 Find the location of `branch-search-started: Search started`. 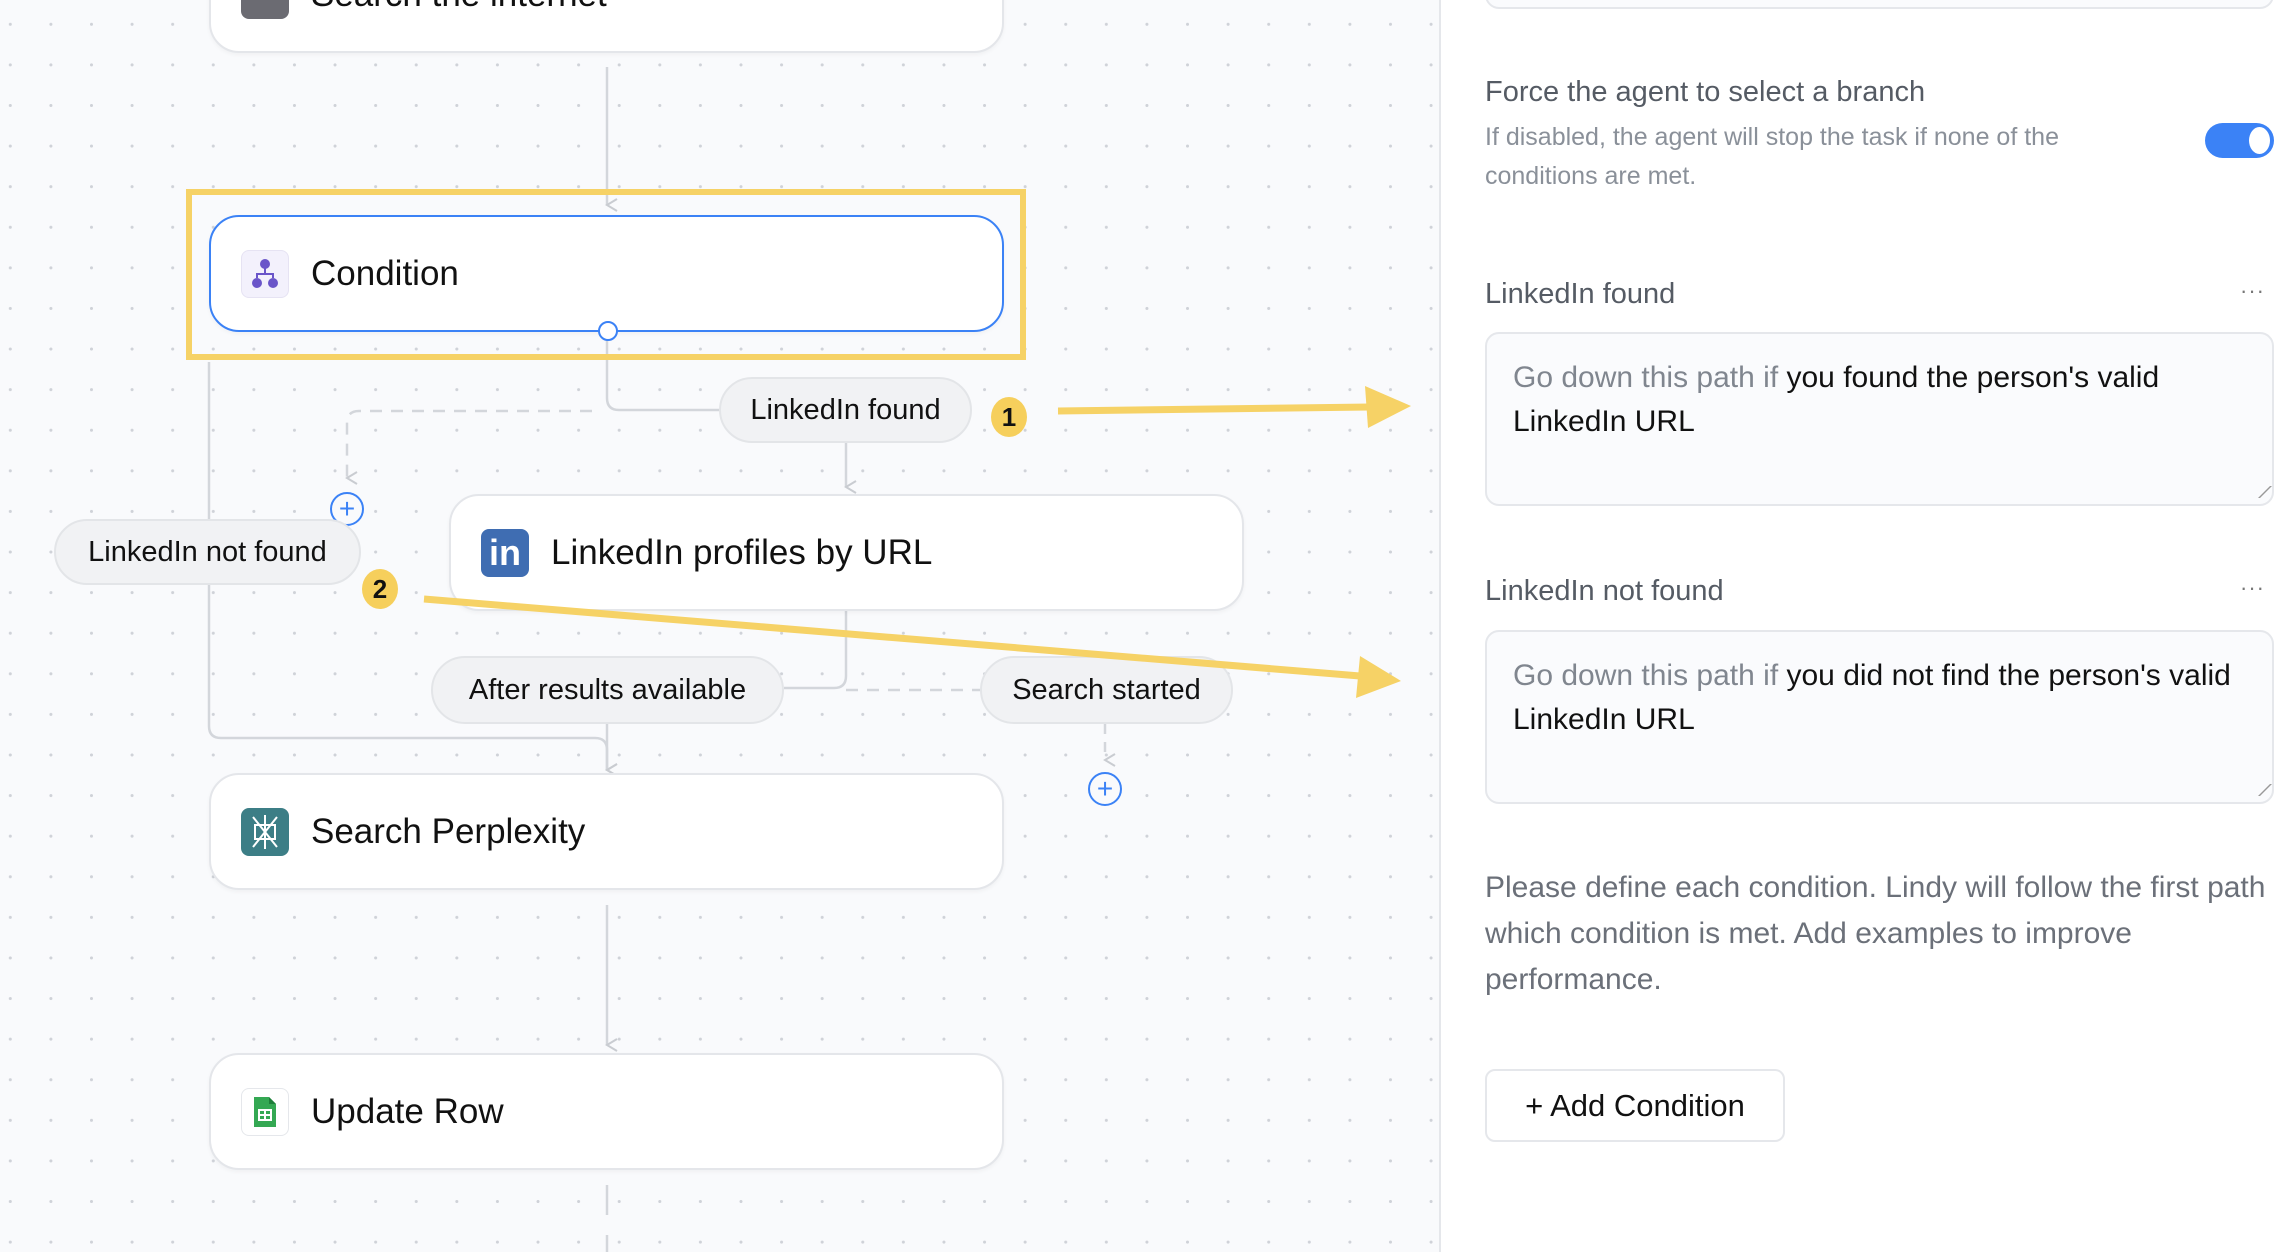

branch-search-started: Search started is located at coordinates (1106, 690).